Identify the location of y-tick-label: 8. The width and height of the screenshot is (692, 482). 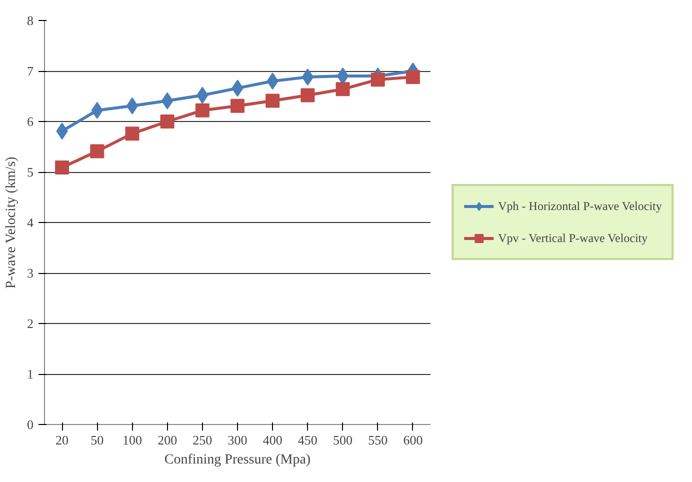
(30, 20).